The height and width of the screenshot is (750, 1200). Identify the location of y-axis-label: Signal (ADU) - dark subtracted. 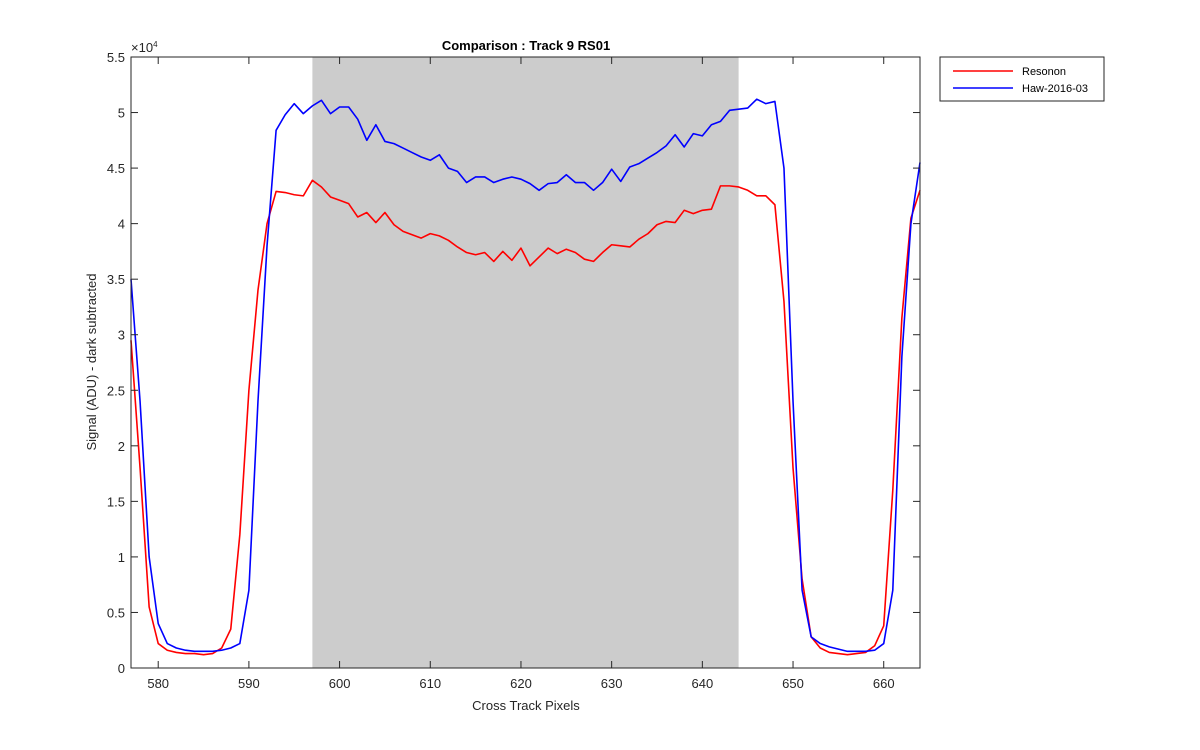
(91, 361).